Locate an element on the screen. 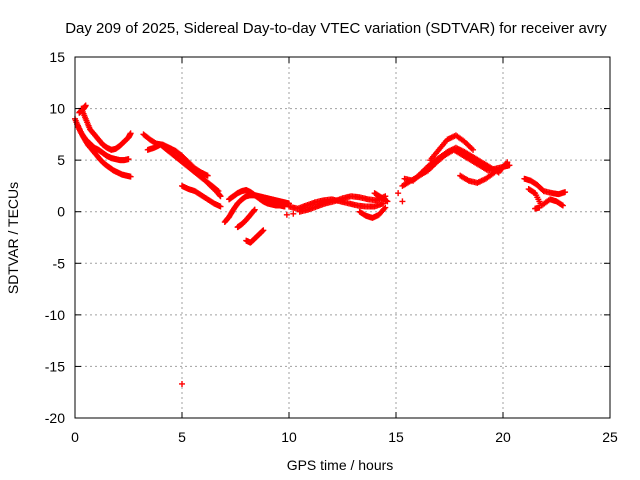 Image resolution: width=640 pixels, height=480 pixels. x-tick-label: 20 is located at coordinates (503, 437).